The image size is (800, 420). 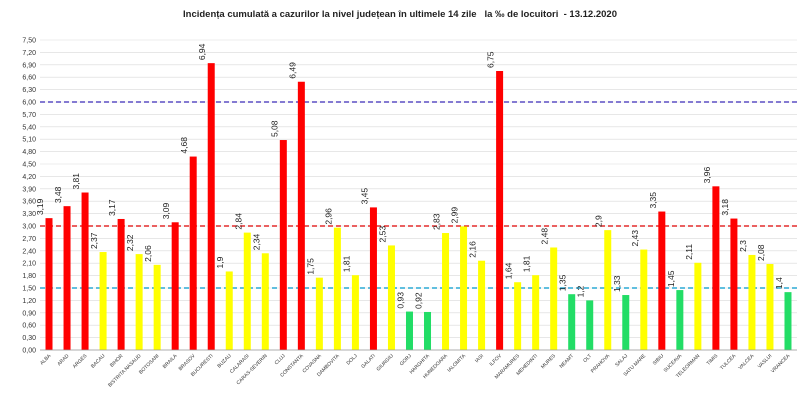 What do you see at coordinates (713, 360) in the screenshot?
I see `x-tick-label: TIMIS` at bounding box center [713, 360].